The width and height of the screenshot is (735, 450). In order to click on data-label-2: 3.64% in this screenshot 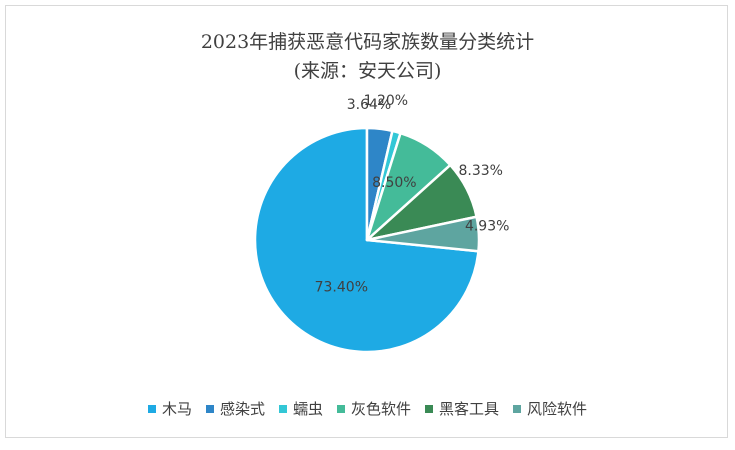, I will do `click(369, 105)`.